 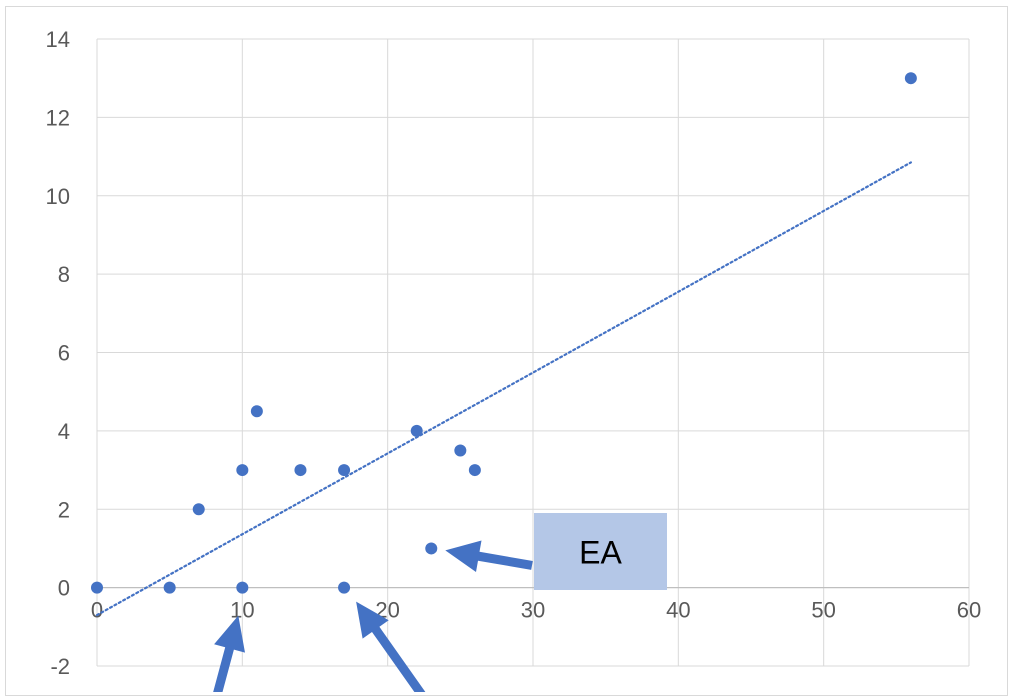 What do you see at coordinates (242, 610) in the screenshot?
I see `x-tick-label: 10` at bounding box center [242, 610].